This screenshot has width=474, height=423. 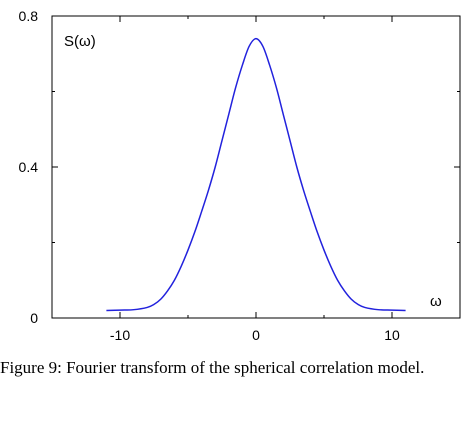 I want to click on y-tick-label: 0.4, so click(x=29, y=167).